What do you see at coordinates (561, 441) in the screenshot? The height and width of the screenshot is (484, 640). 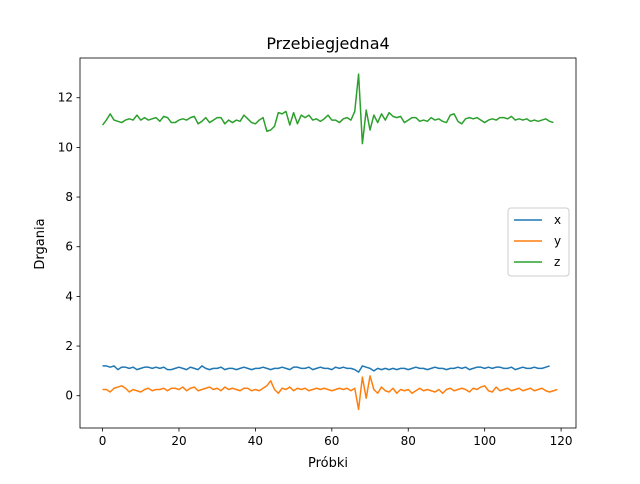 I see `x-tick-label: 120` at bounding box center [561, 441].